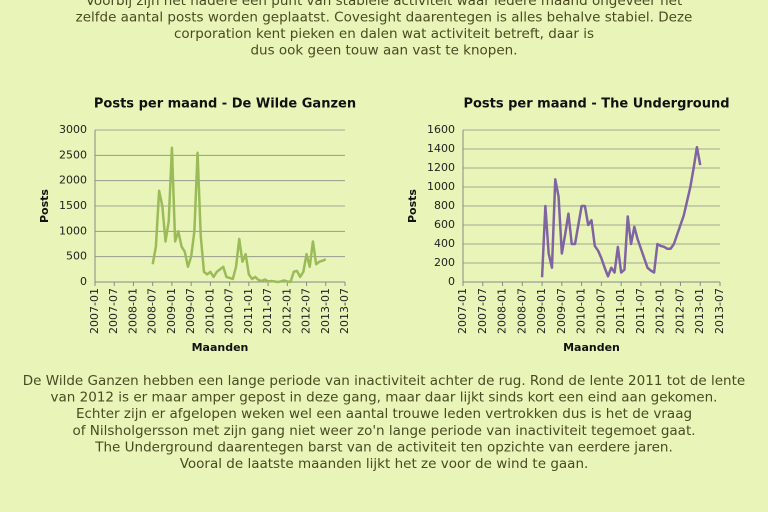 This screenshot has height=512, width=768. I want to click on intro-line: dus ook geen touw aan vast te knopen., so click(383, 51).